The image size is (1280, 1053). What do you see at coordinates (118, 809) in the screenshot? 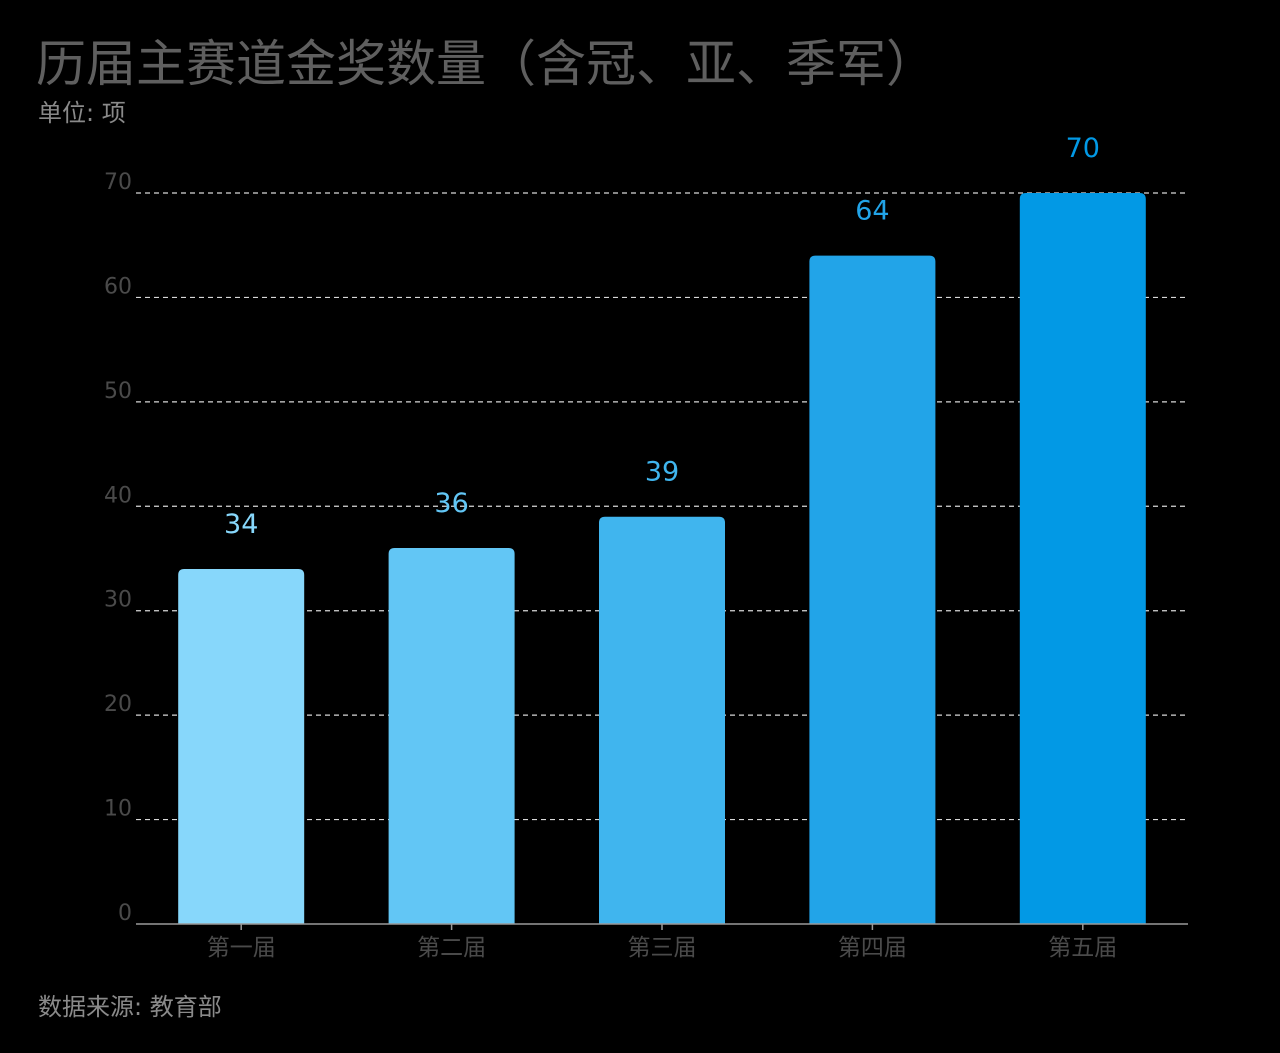
I see `y-tick-label-10: 10` at bounding box center [118, 809].